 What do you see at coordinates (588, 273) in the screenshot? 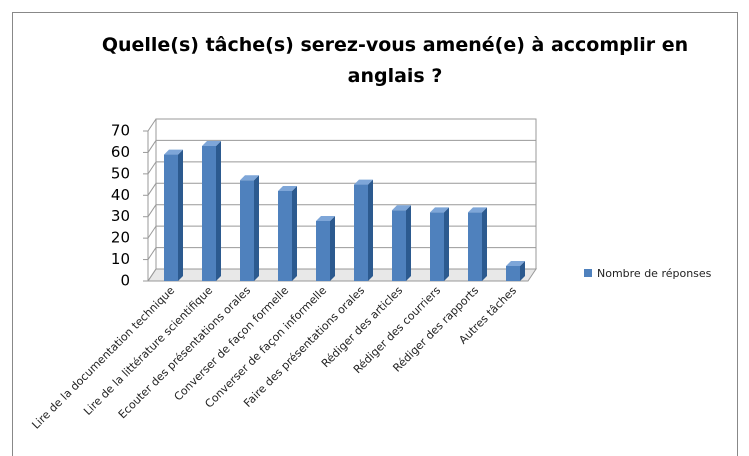
I see `legend-swatch` at bounding box center [588, 273].